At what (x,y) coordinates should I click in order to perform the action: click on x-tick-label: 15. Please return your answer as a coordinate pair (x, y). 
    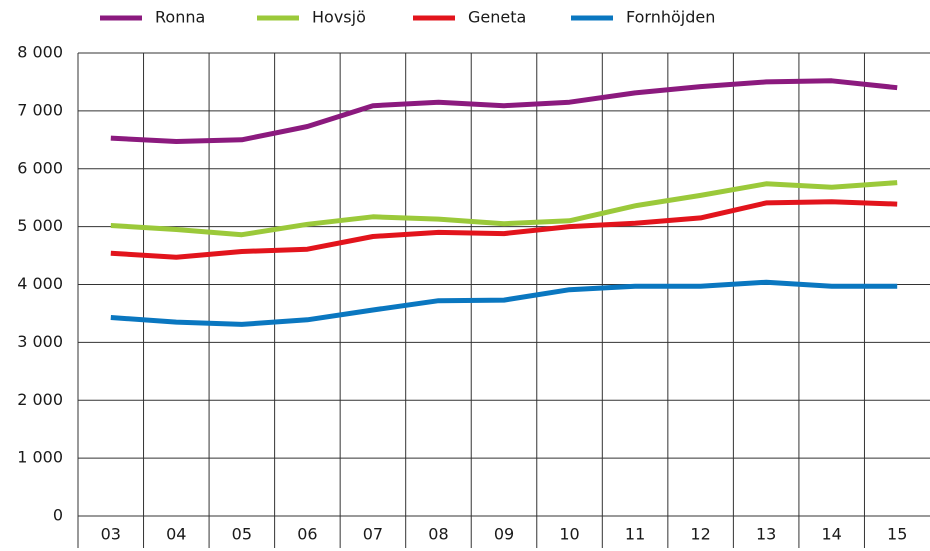
    Looking at the image, I should click on (897, 534).